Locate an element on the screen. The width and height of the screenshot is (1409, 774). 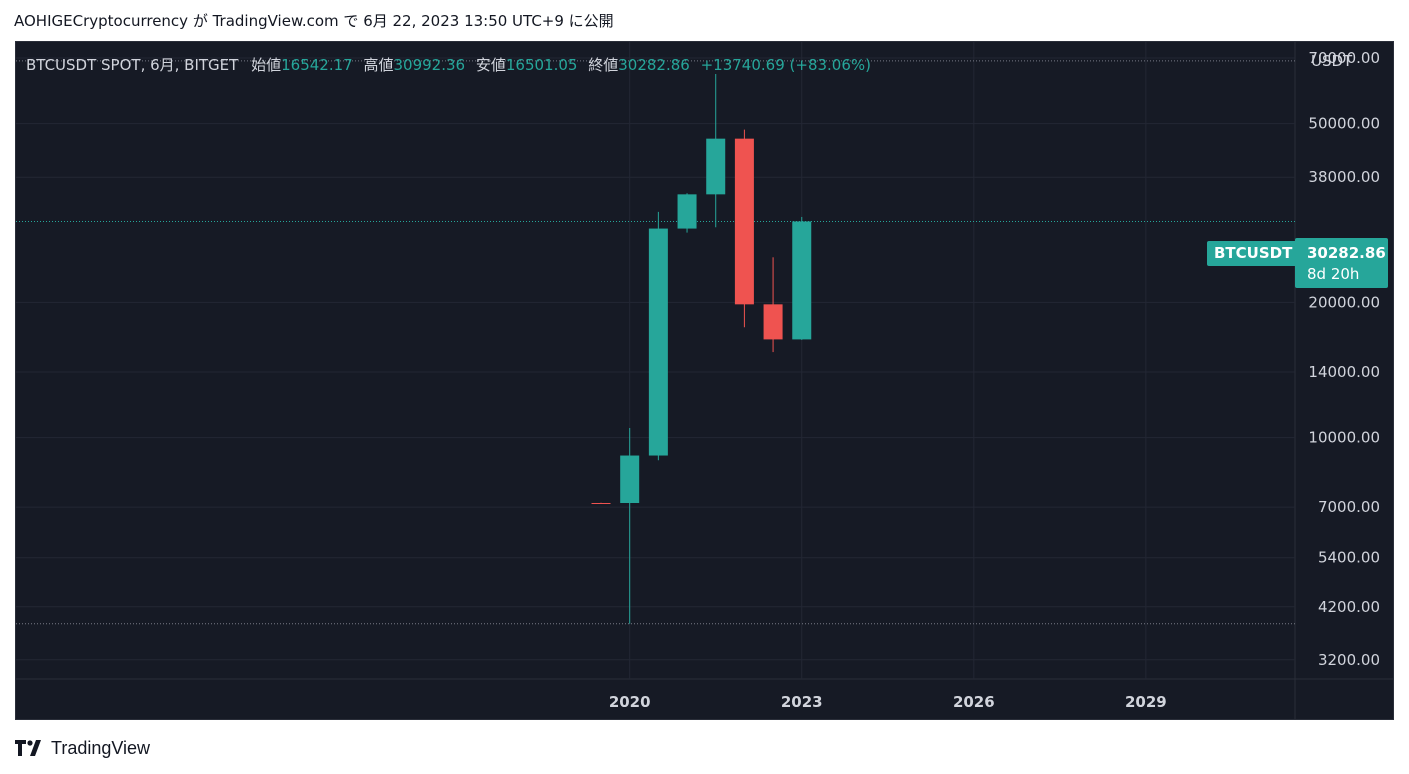
close-value: 30282.86 is located at coordinates (654, 65).